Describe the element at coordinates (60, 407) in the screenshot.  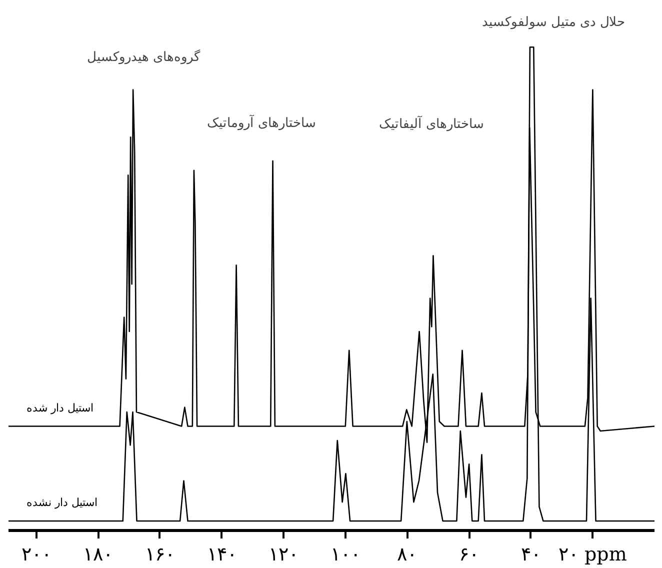
I see `series-label: استیل دار شده` at that location.